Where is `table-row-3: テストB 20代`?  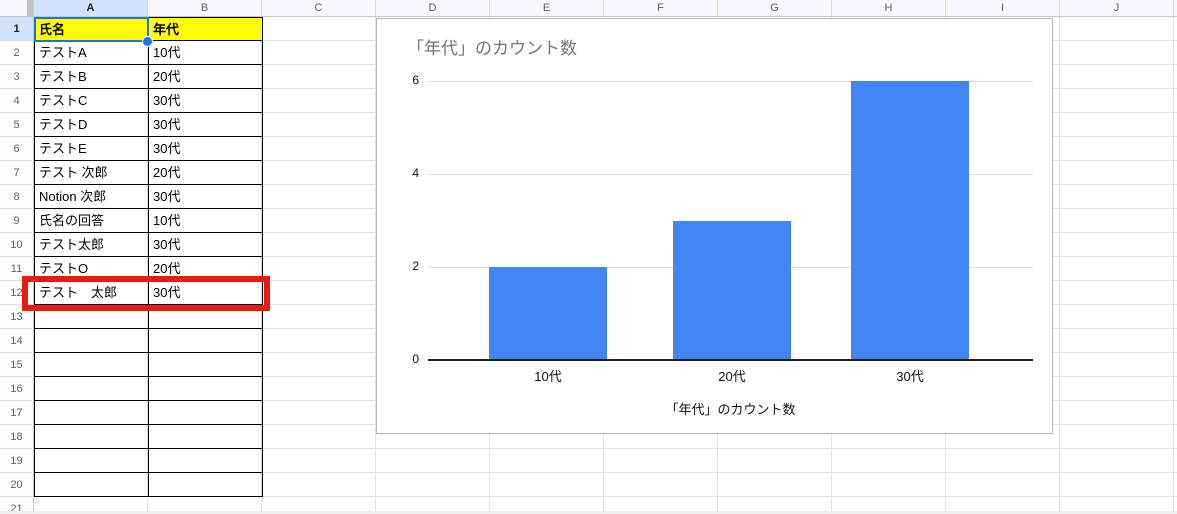 table-row-3: テストB 20代 is located at coordinates (148, 77).